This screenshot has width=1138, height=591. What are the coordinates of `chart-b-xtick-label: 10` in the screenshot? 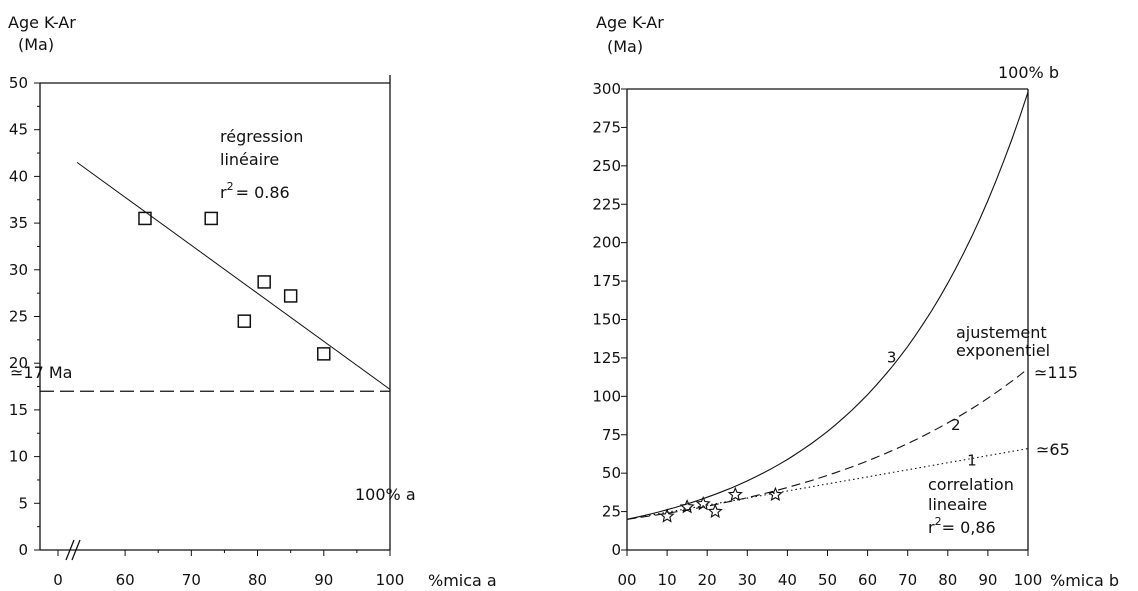 It's located at (667, 580).